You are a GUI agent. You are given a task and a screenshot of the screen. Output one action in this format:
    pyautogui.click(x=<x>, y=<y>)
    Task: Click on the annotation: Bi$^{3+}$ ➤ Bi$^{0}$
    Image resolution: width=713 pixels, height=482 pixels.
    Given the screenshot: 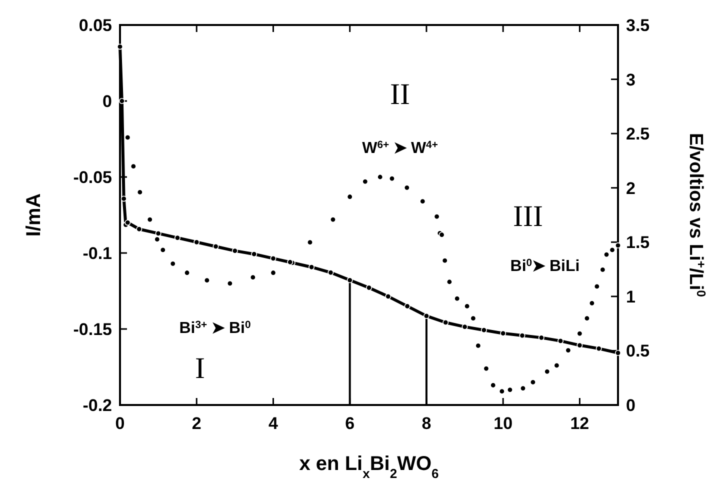 What is the action you would take?
    pyautogui.click(x=215, y=328)
    